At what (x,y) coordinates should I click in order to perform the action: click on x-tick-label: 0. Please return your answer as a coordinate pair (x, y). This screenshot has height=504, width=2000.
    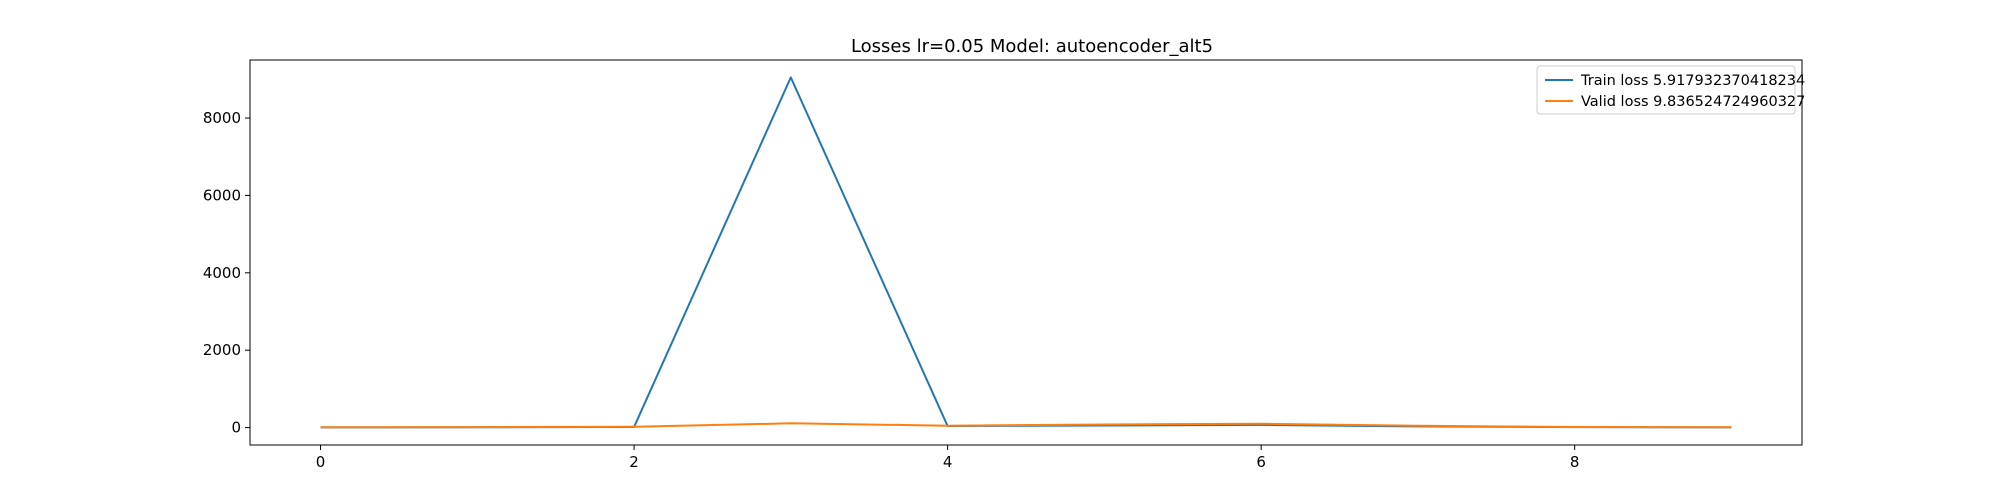
    Looking at the image, I should click on (321, 462).